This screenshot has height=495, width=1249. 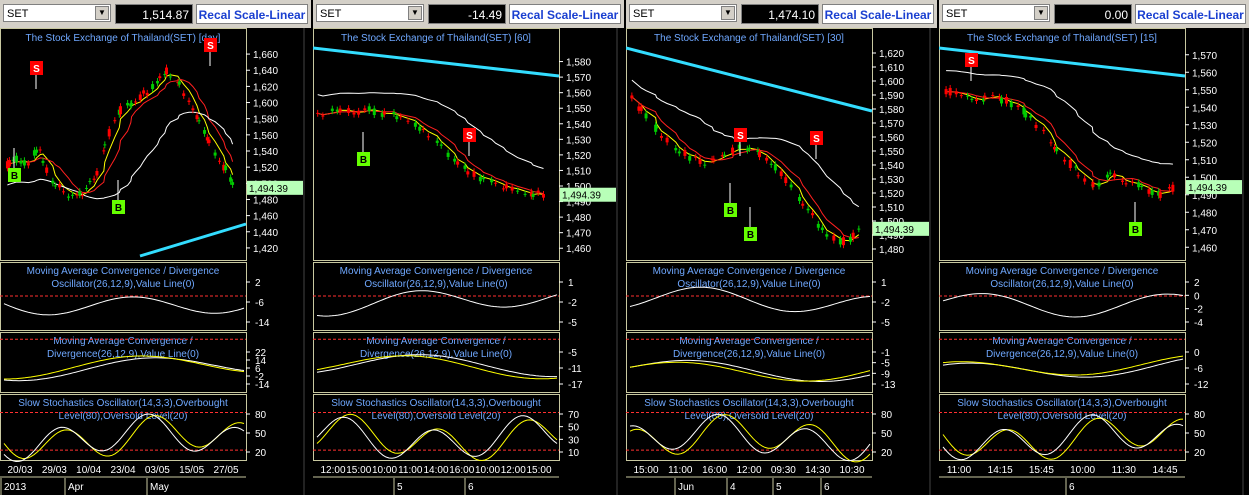 I want to click on sell-signal, so click(x=740, y=135).